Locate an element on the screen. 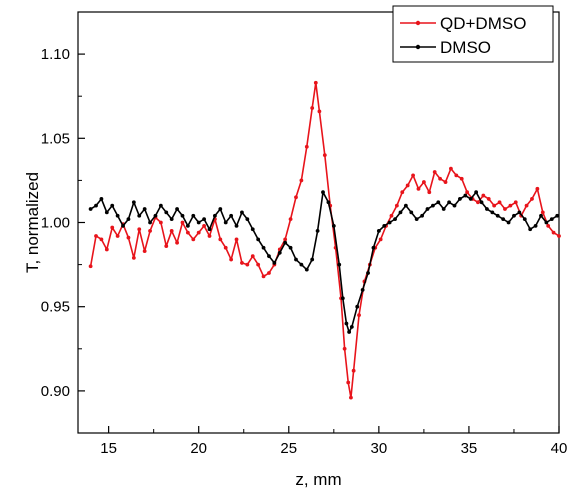  y-tick-label-1.10: 1.10 is located at coordinates (55, 54).